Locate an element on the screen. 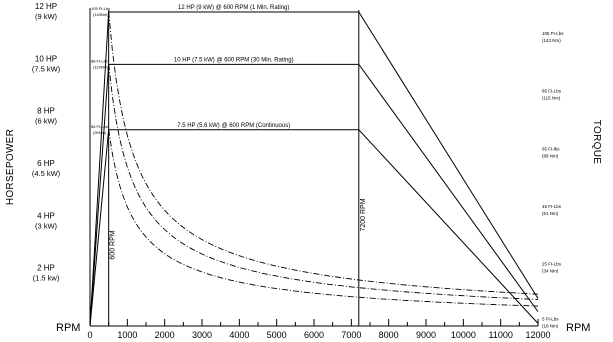 The height and width of the screenshot is (342, 613). right-tick-nm-label: (34 Nm) is located at coordinates (550, 270).